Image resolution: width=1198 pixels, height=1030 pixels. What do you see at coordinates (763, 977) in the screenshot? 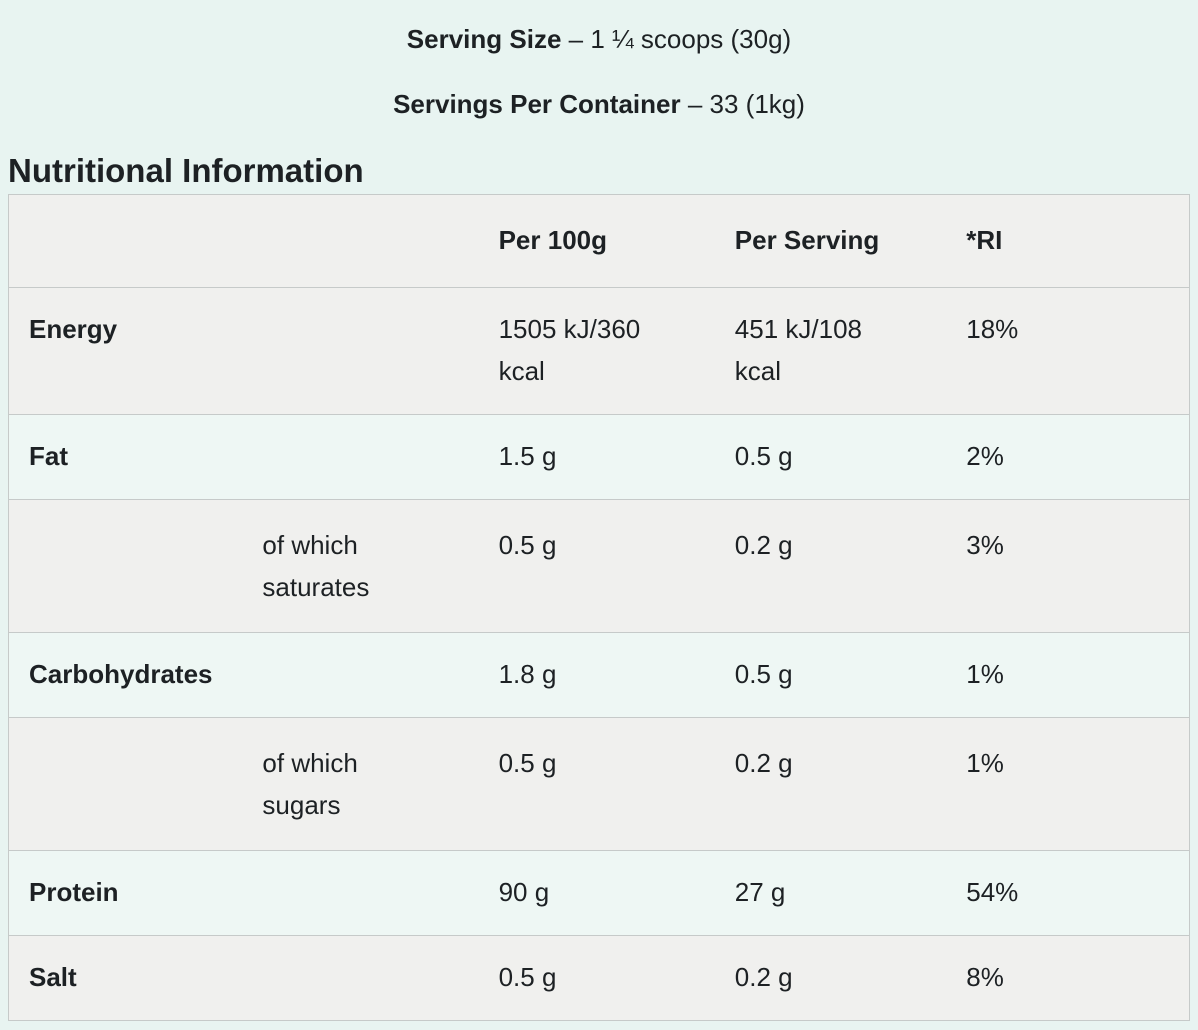
I see `cell-salt-per-serving: 0.2 g` at bounding box center [763, 977].